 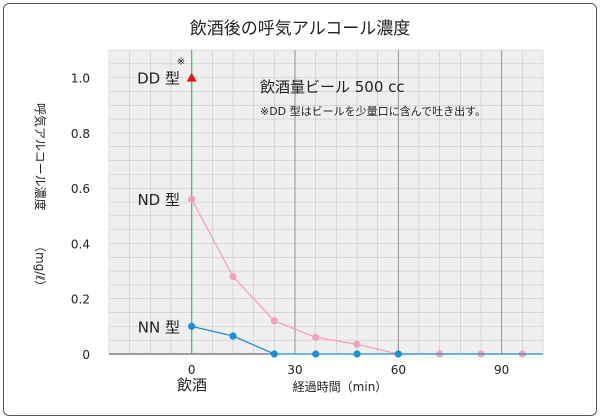 I want to click on series-label: DD 型, so click(x=158, y=79).